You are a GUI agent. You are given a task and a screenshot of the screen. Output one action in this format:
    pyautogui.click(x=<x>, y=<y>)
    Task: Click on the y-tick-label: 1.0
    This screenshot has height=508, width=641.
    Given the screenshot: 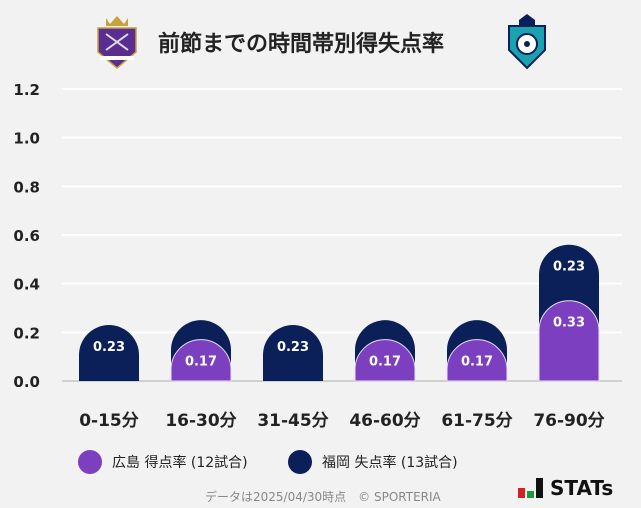 What is the action you would take?
    pyautogui.click(x=26, y=139)
    